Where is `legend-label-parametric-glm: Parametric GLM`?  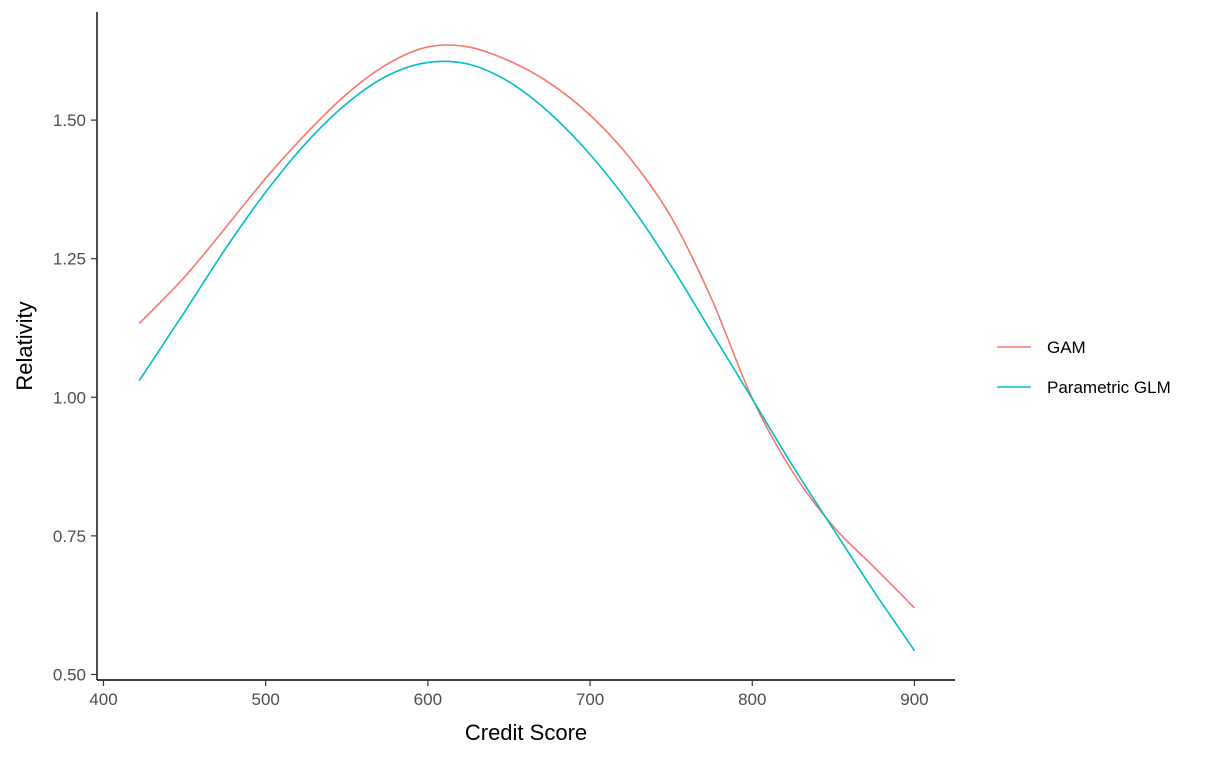 legend-label-parametric-glm: Parametric GLM is located at coordinates (1109, 387).